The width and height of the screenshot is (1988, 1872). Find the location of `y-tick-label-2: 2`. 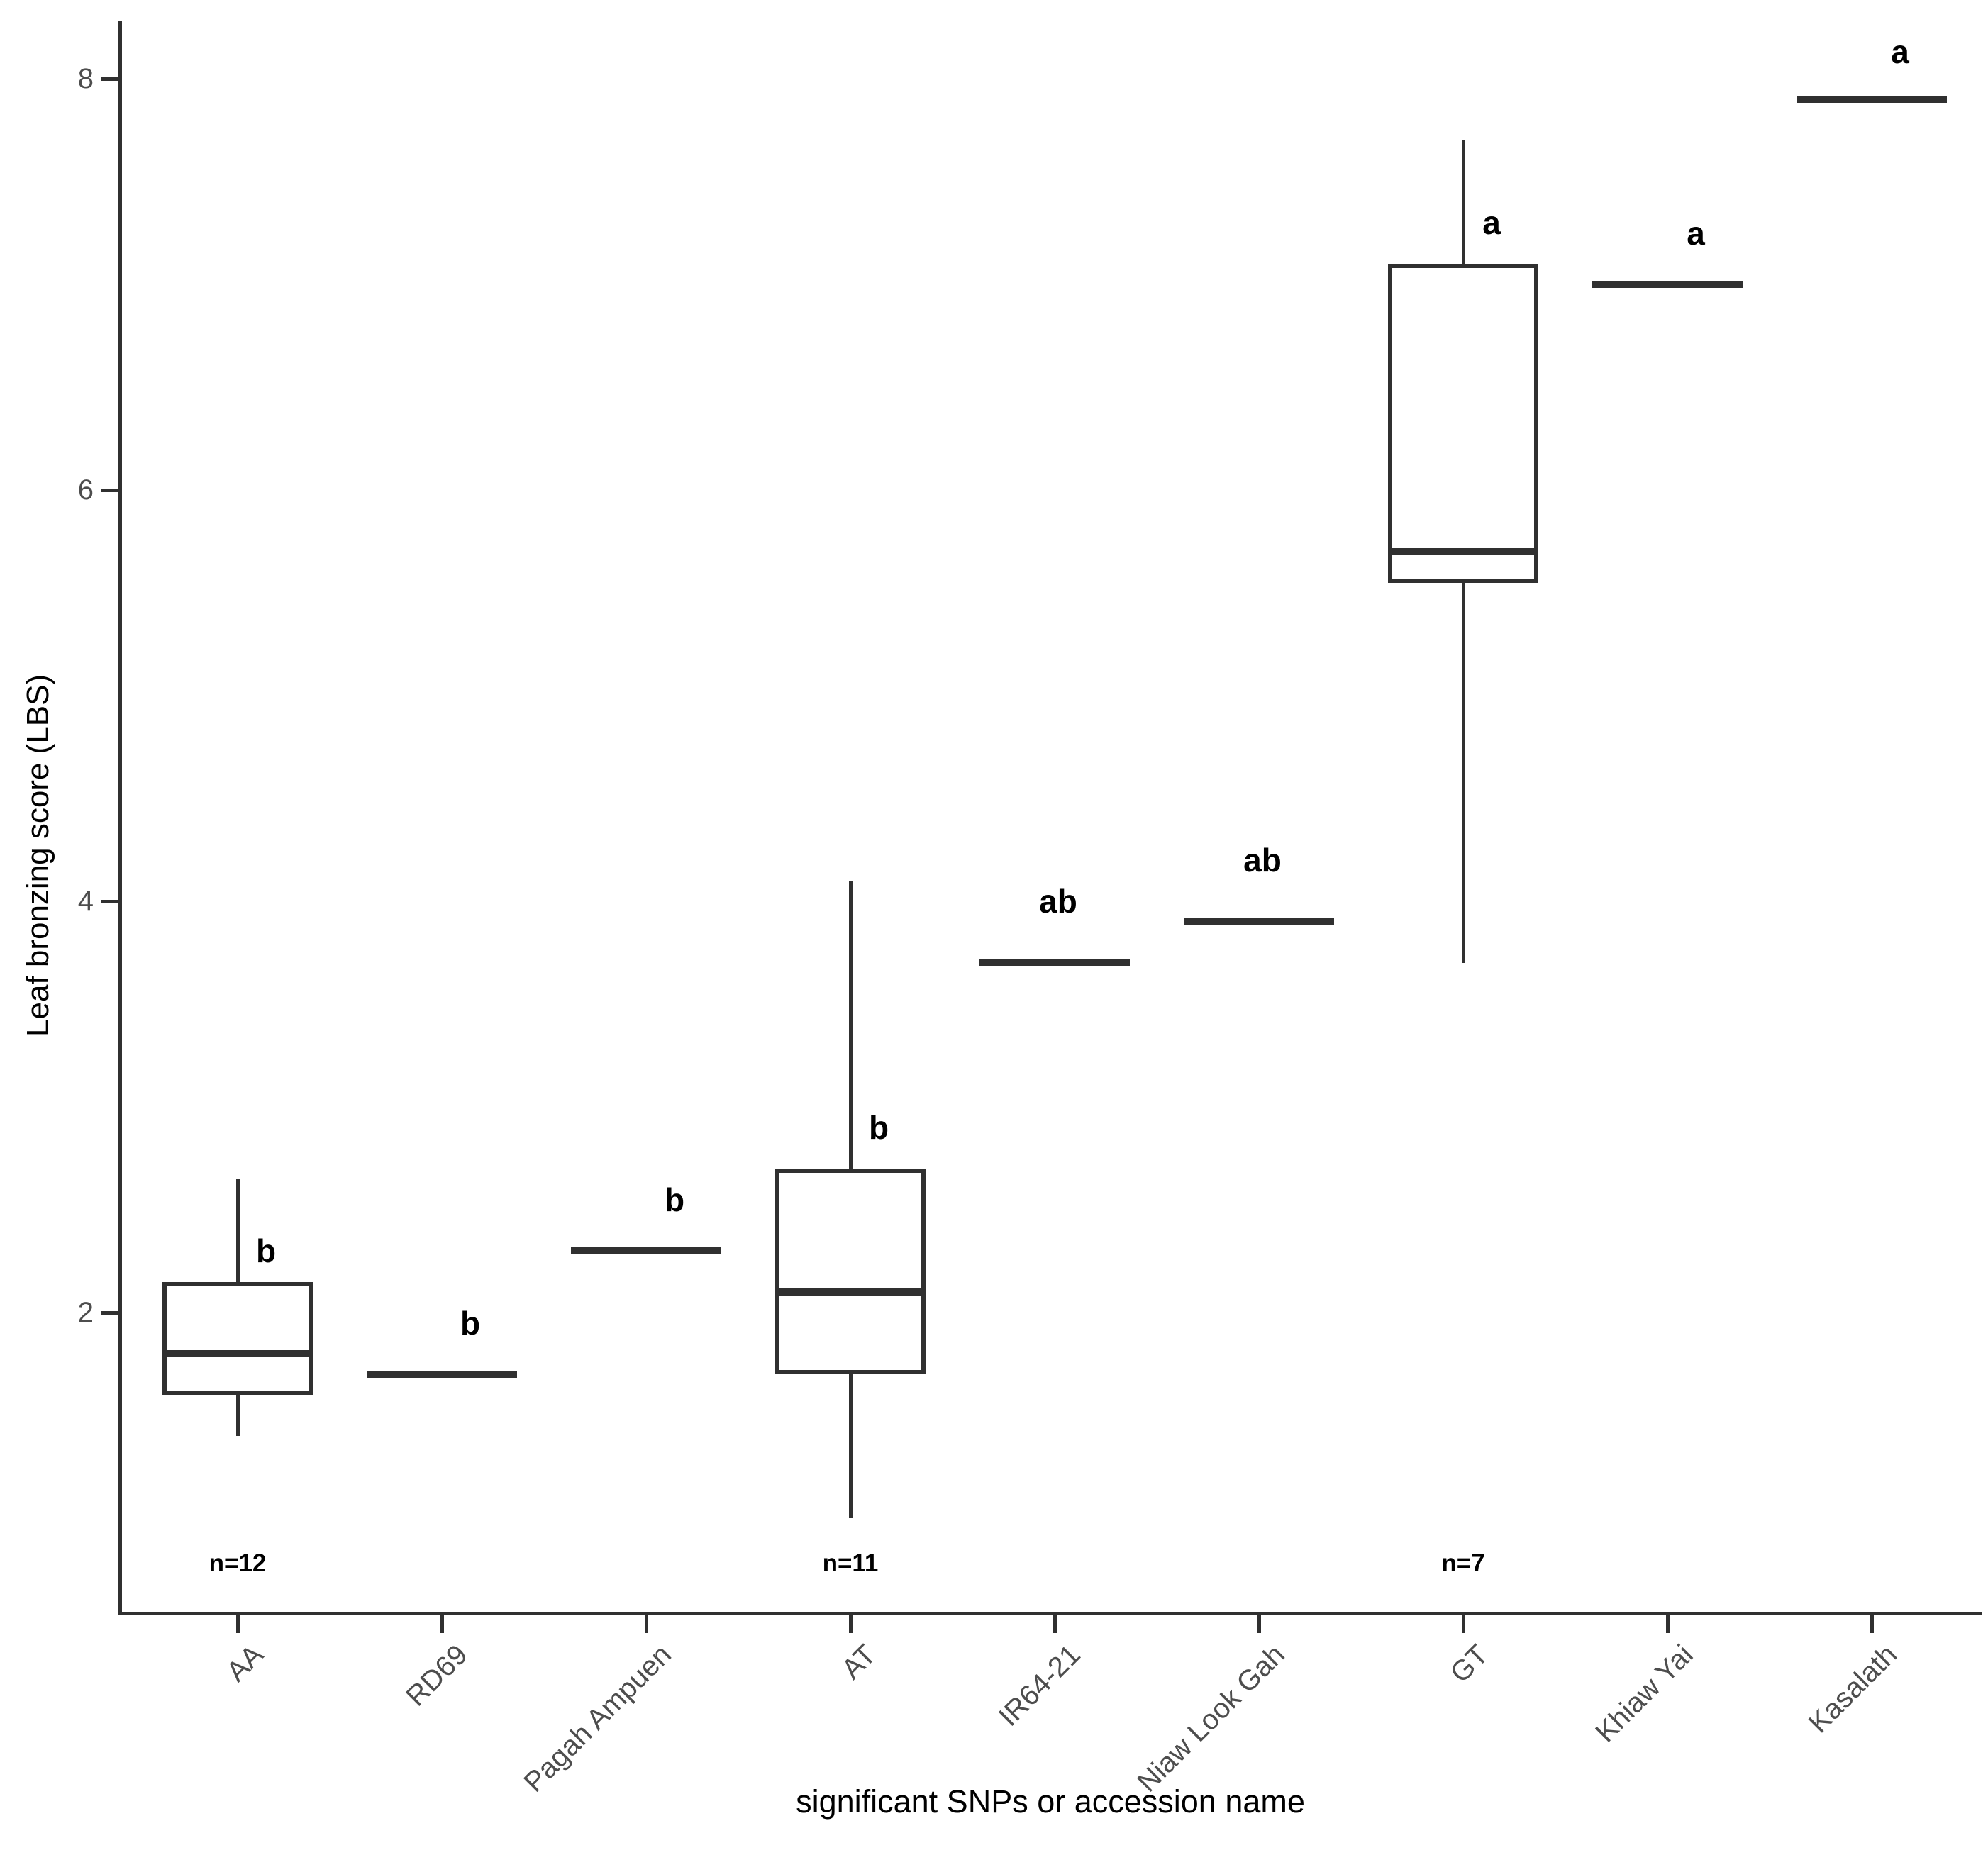

y-tick-label-2: 2 is located at coordinates (85, 1312).